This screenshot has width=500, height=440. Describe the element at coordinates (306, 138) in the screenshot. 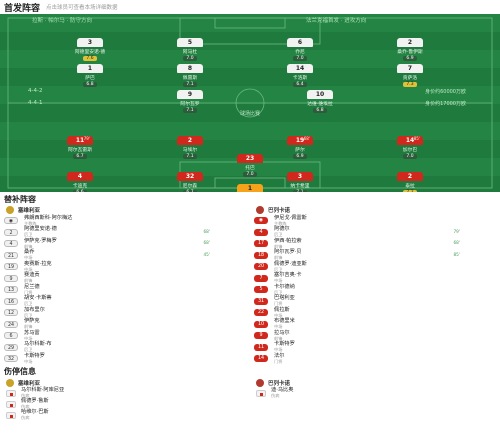

I see `sub-time: 68'` at that location.